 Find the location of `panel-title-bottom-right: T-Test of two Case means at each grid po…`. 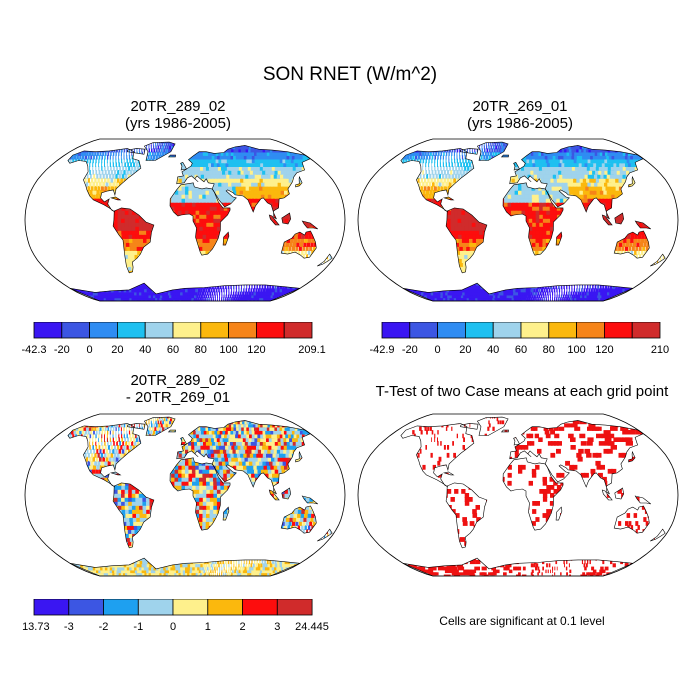

panel-title-bottom-right: T-Test of two Case means at each grid po… is located at coordinates (522, 391).